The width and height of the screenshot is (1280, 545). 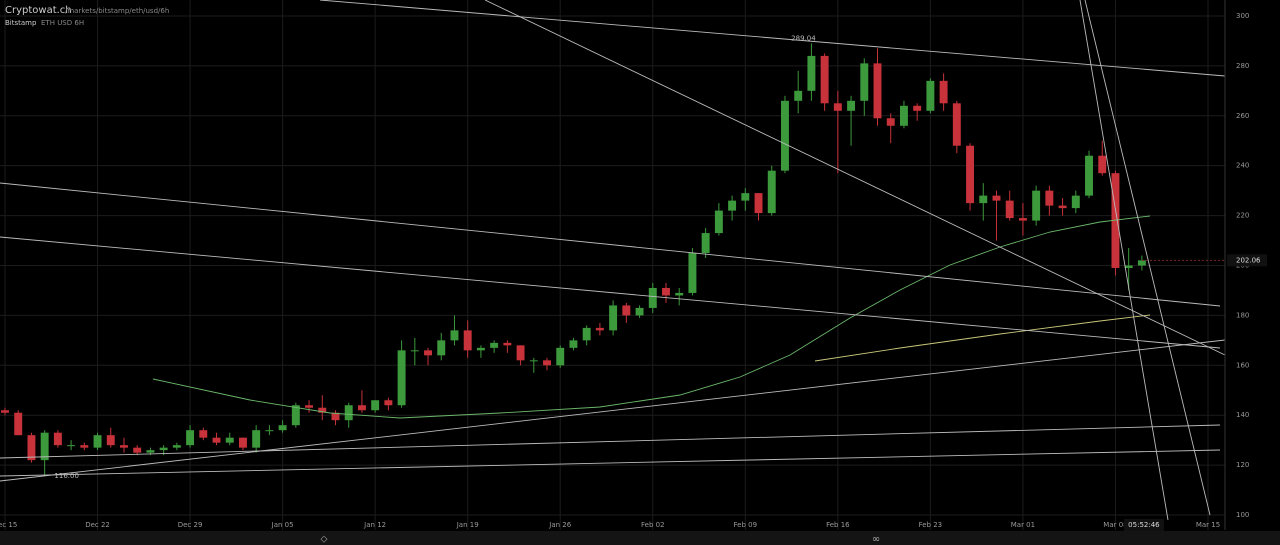 I want to click on pair-label: ETH USD 6H, so click(x=62, y=23).